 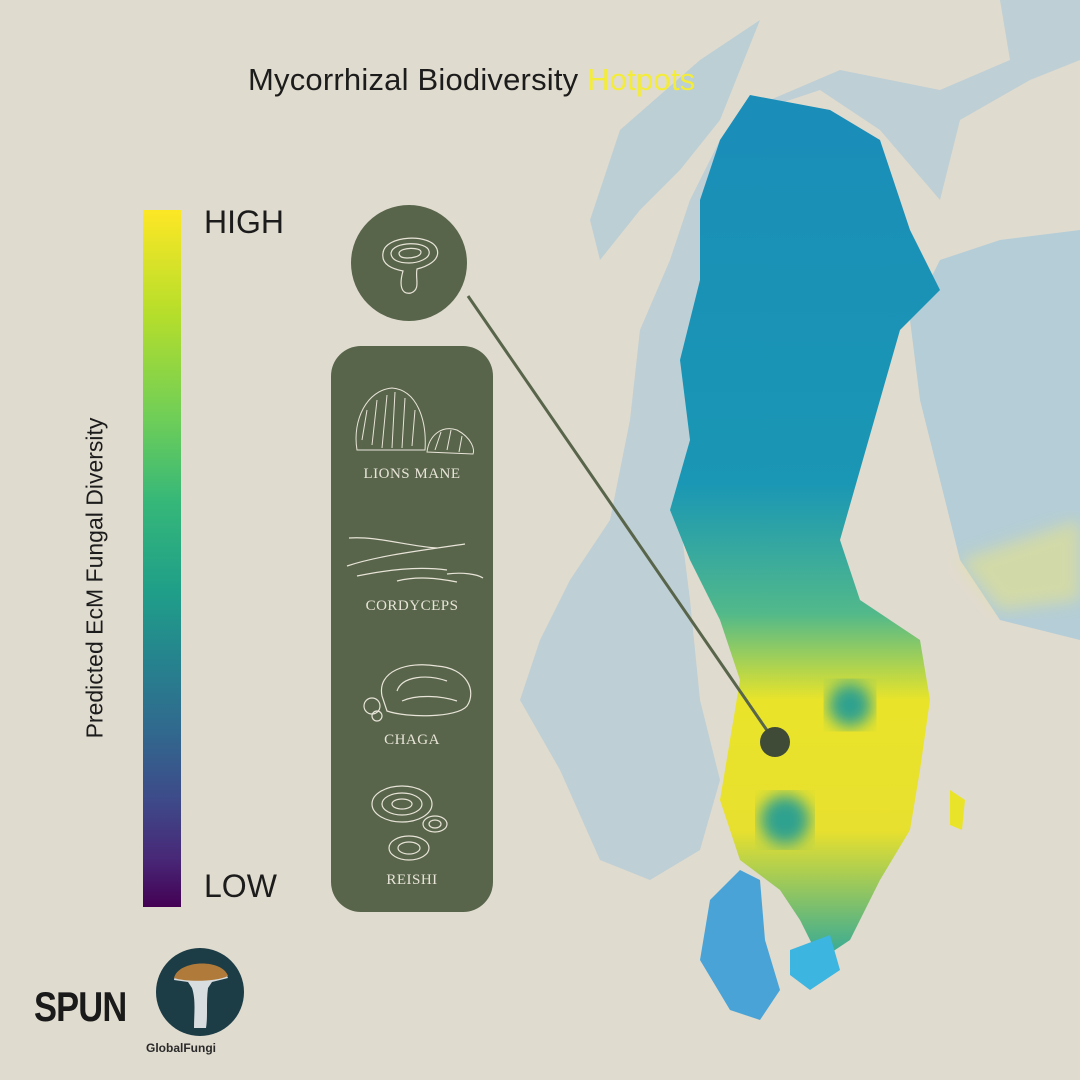 What do you see at coordinates (415, 421) in the screenshot?
I see `lions-mane-icon` at bounding box center [415, 421].